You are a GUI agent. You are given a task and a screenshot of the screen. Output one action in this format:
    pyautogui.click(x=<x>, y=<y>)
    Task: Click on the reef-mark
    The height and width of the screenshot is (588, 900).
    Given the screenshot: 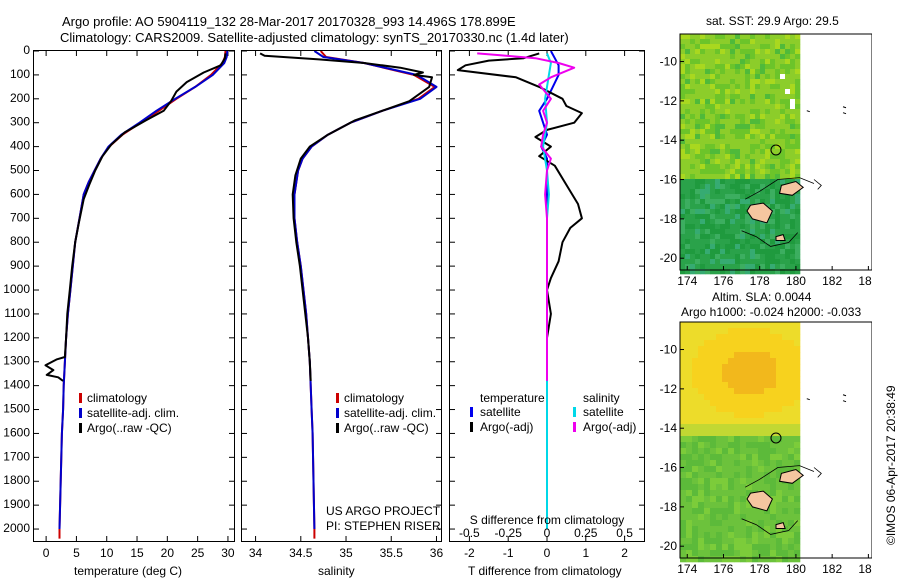 What is the action you would take?
    pyautogui.click(x=844, y=395)
    